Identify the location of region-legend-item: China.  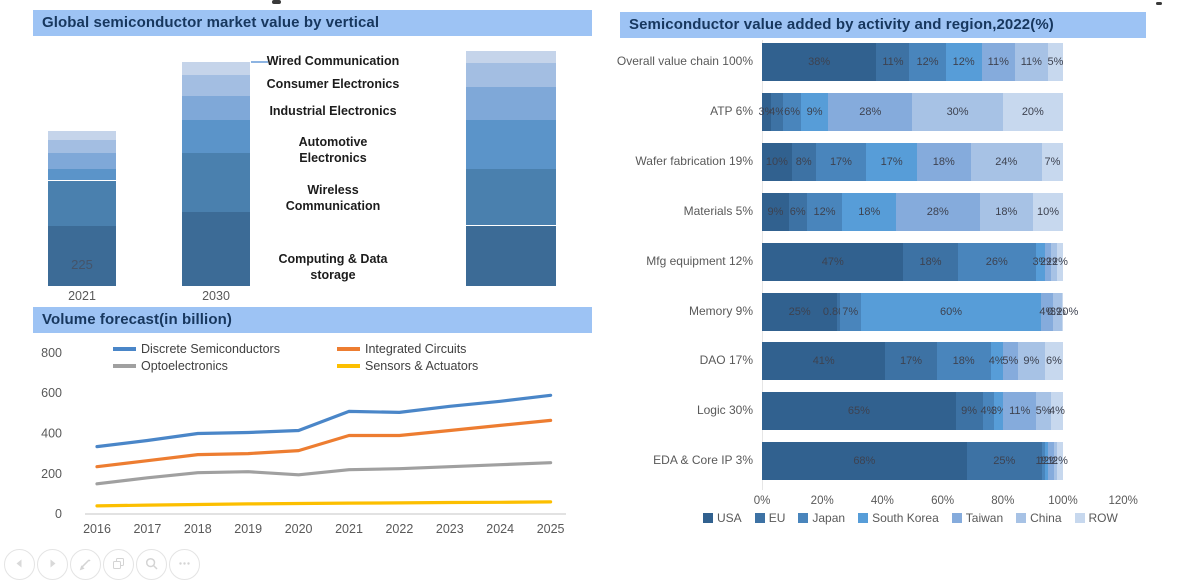
(1039, 518).